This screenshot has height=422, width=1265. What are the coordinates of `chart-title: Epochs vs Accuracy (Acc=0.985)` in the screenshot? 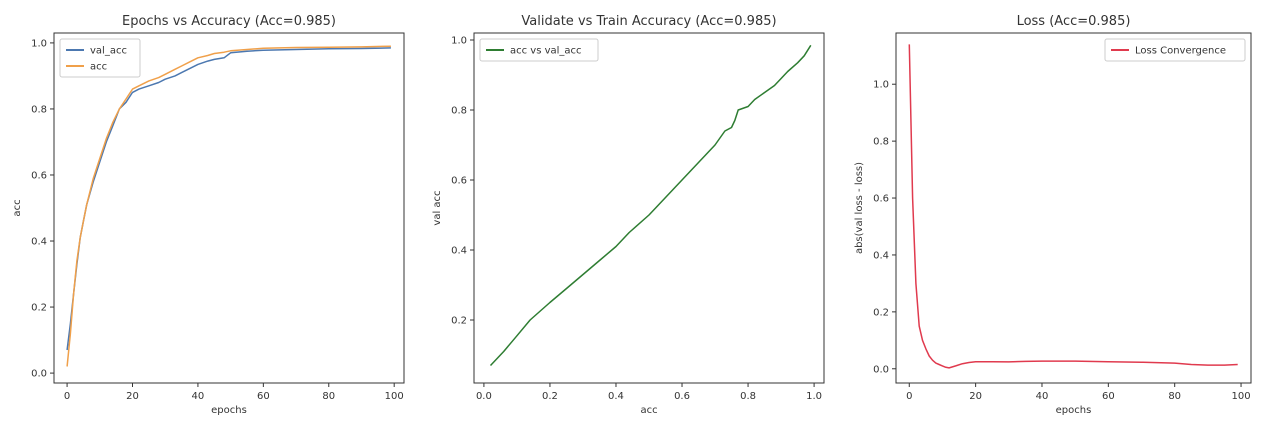 It's located at (229, 21).